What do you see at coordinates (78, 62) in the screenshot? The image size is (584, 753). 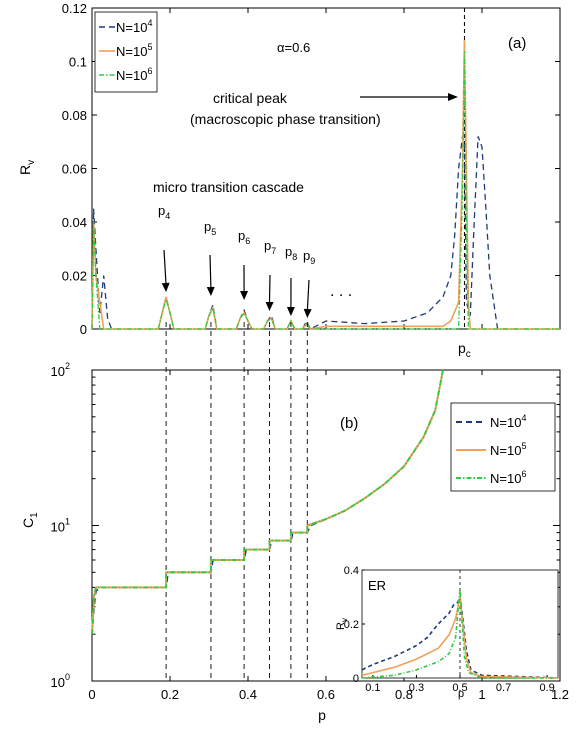 I see `y-tick-label: 0.1` at bounding box center [78, 62].